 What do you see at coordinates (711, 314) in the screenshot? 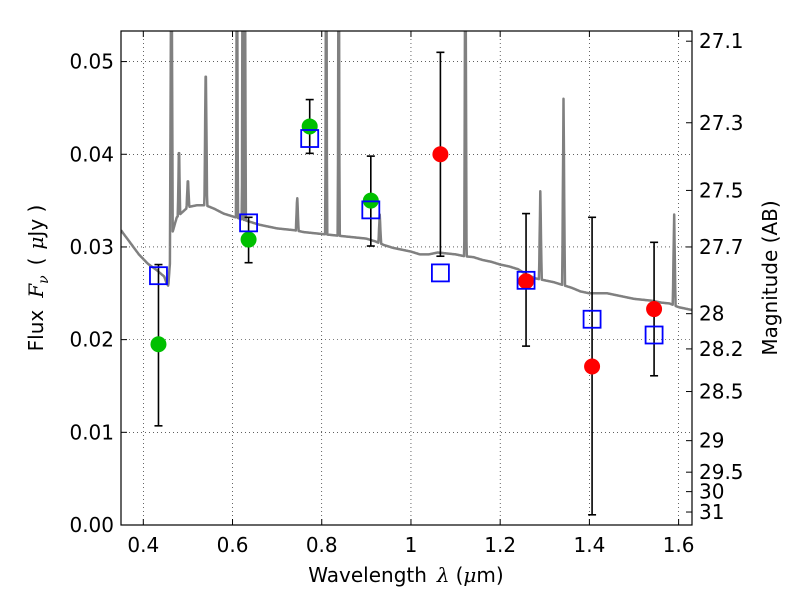
I see `y2-tick-label: 28` at bounding box center [711, 314].